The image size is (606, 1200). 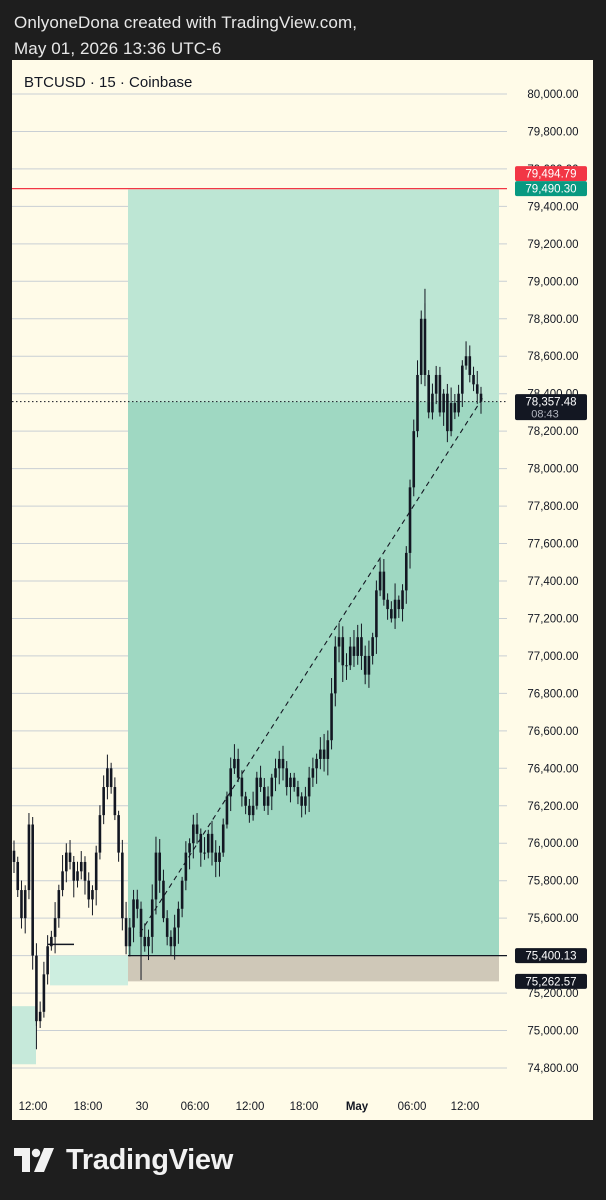 I want to click on entry-price-tag-bg, so click(x=551, y=956).